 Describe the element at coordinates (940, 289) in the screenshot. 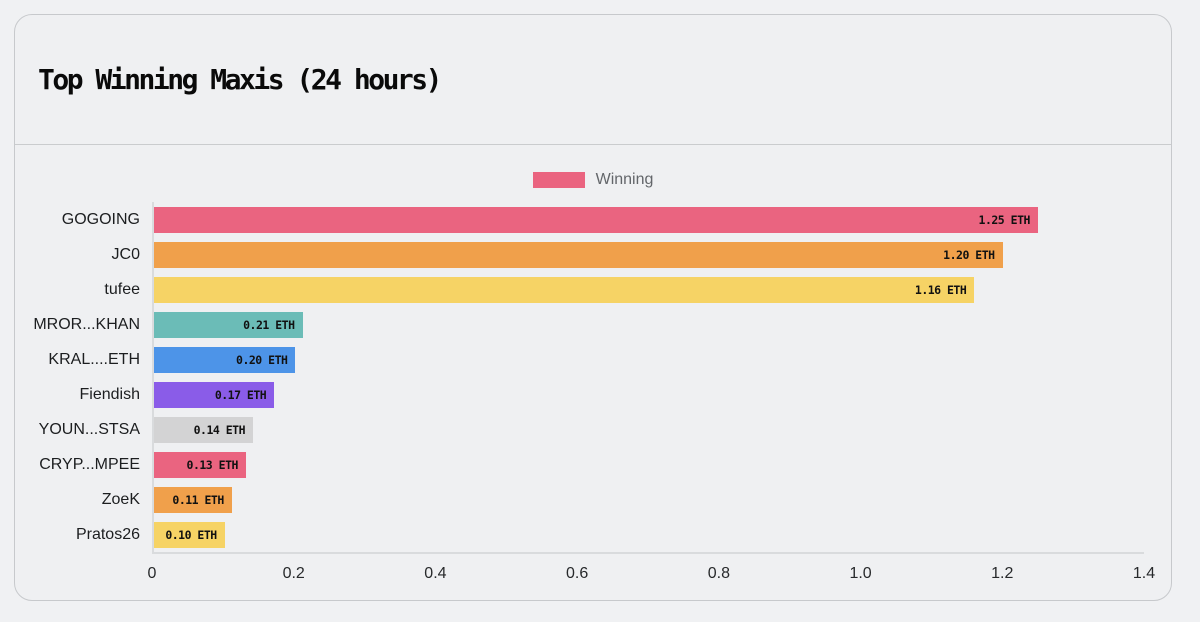

I see `bar-value-label: 1.16 ETH` at that location.